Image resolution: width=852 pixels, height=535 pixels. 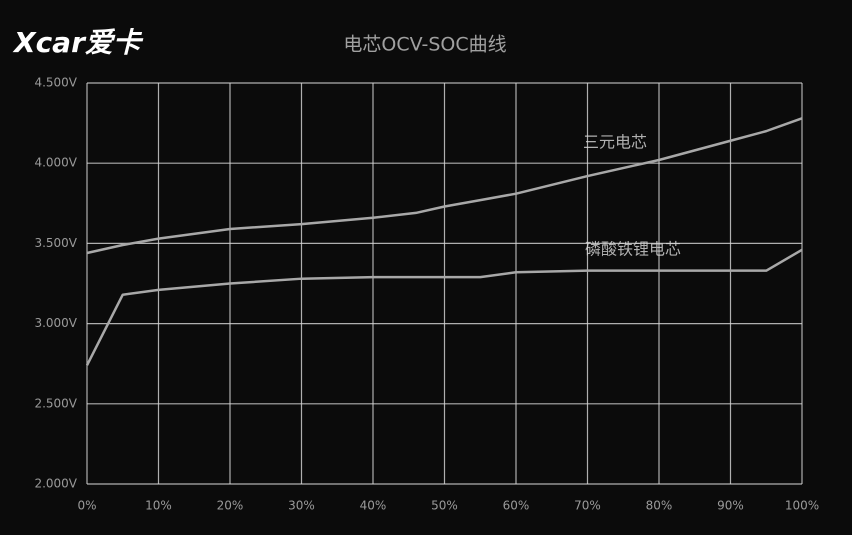 I want to click on y-tick-label: 2.000V, so click(x=55, y=484).